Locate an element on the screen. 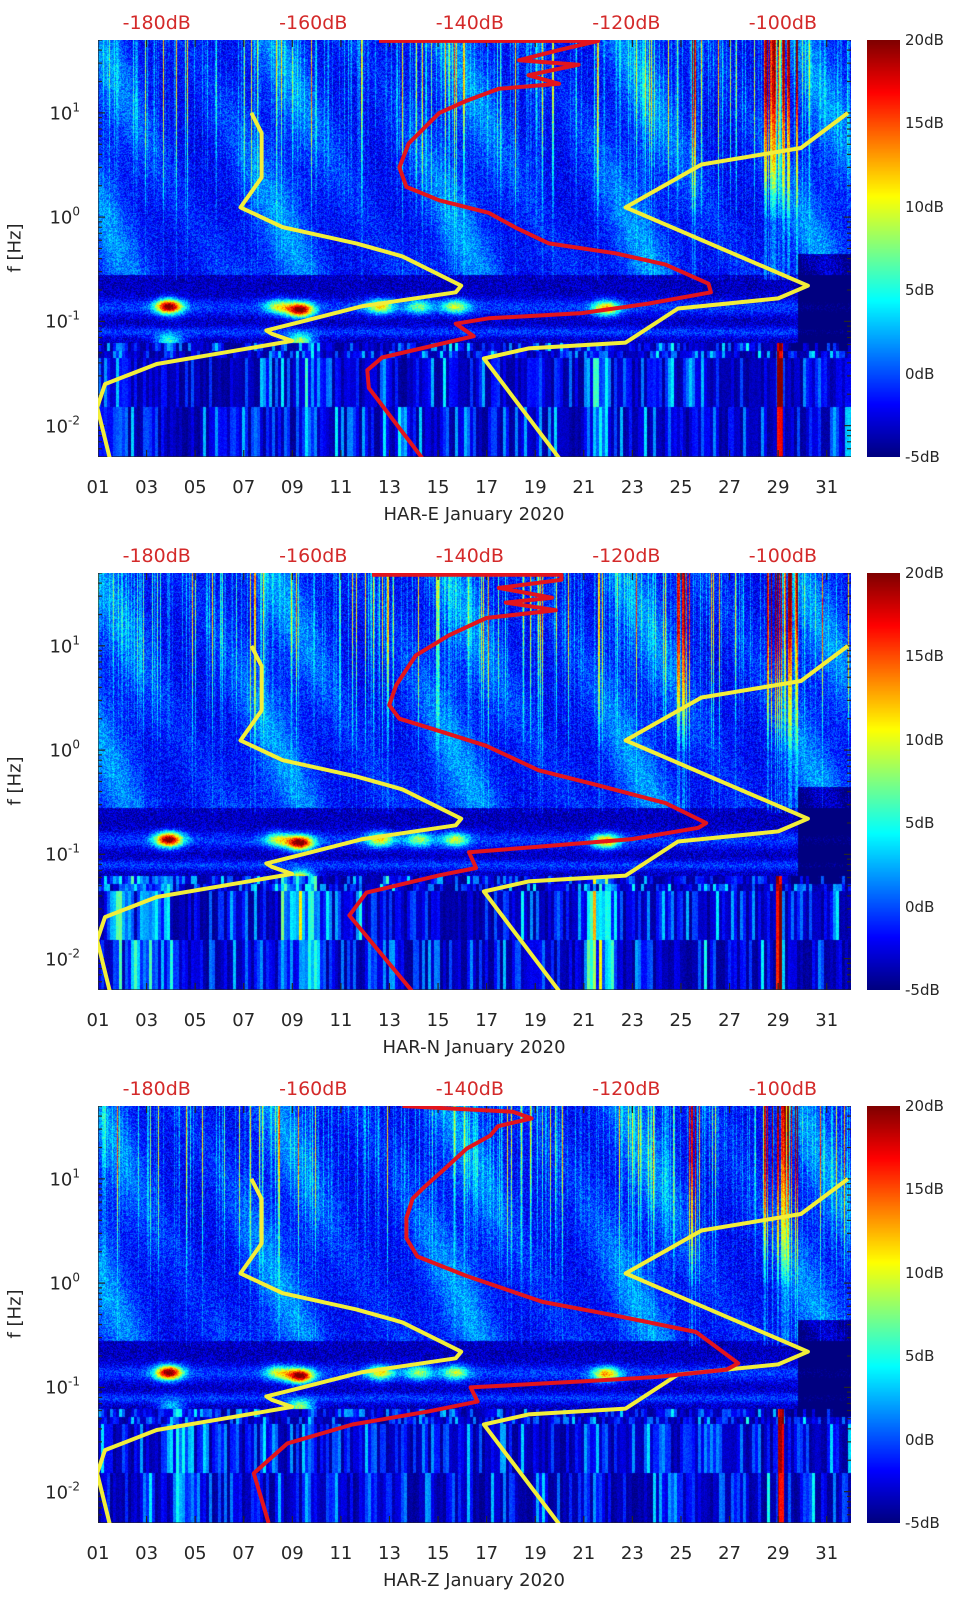 This screenshot has height=1599, width=962. colorbar is located at coordinates (883, 781).